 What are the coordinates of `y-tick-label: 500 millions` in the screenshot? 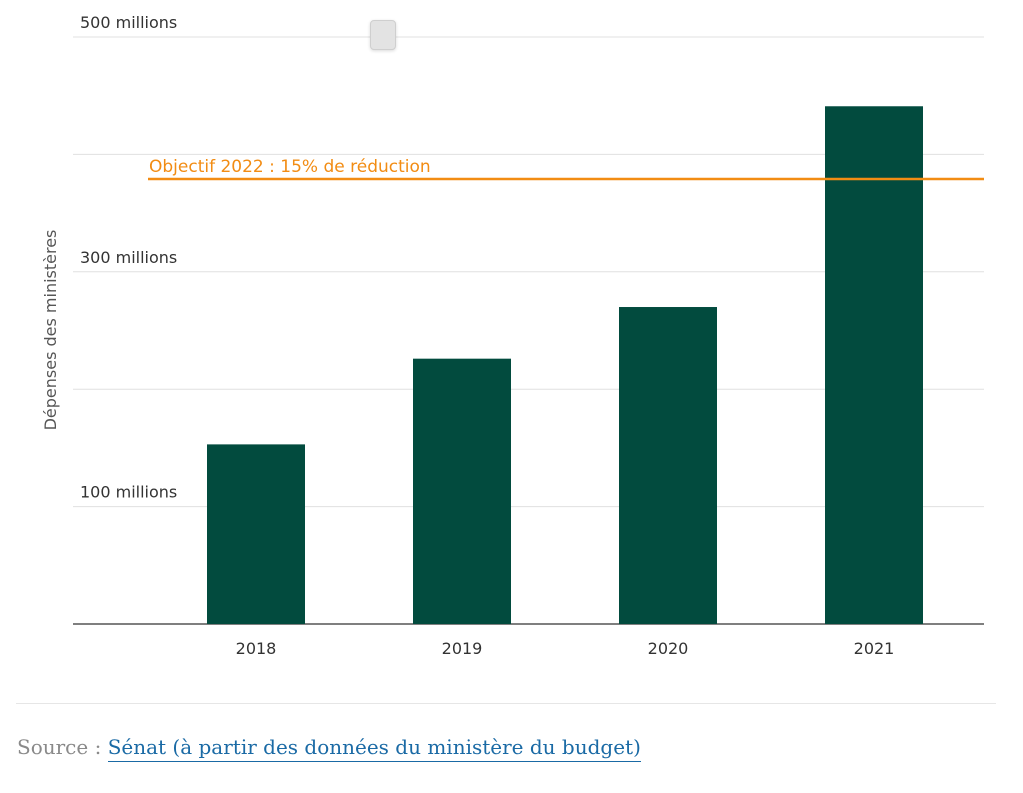 It's located at (128, 22).